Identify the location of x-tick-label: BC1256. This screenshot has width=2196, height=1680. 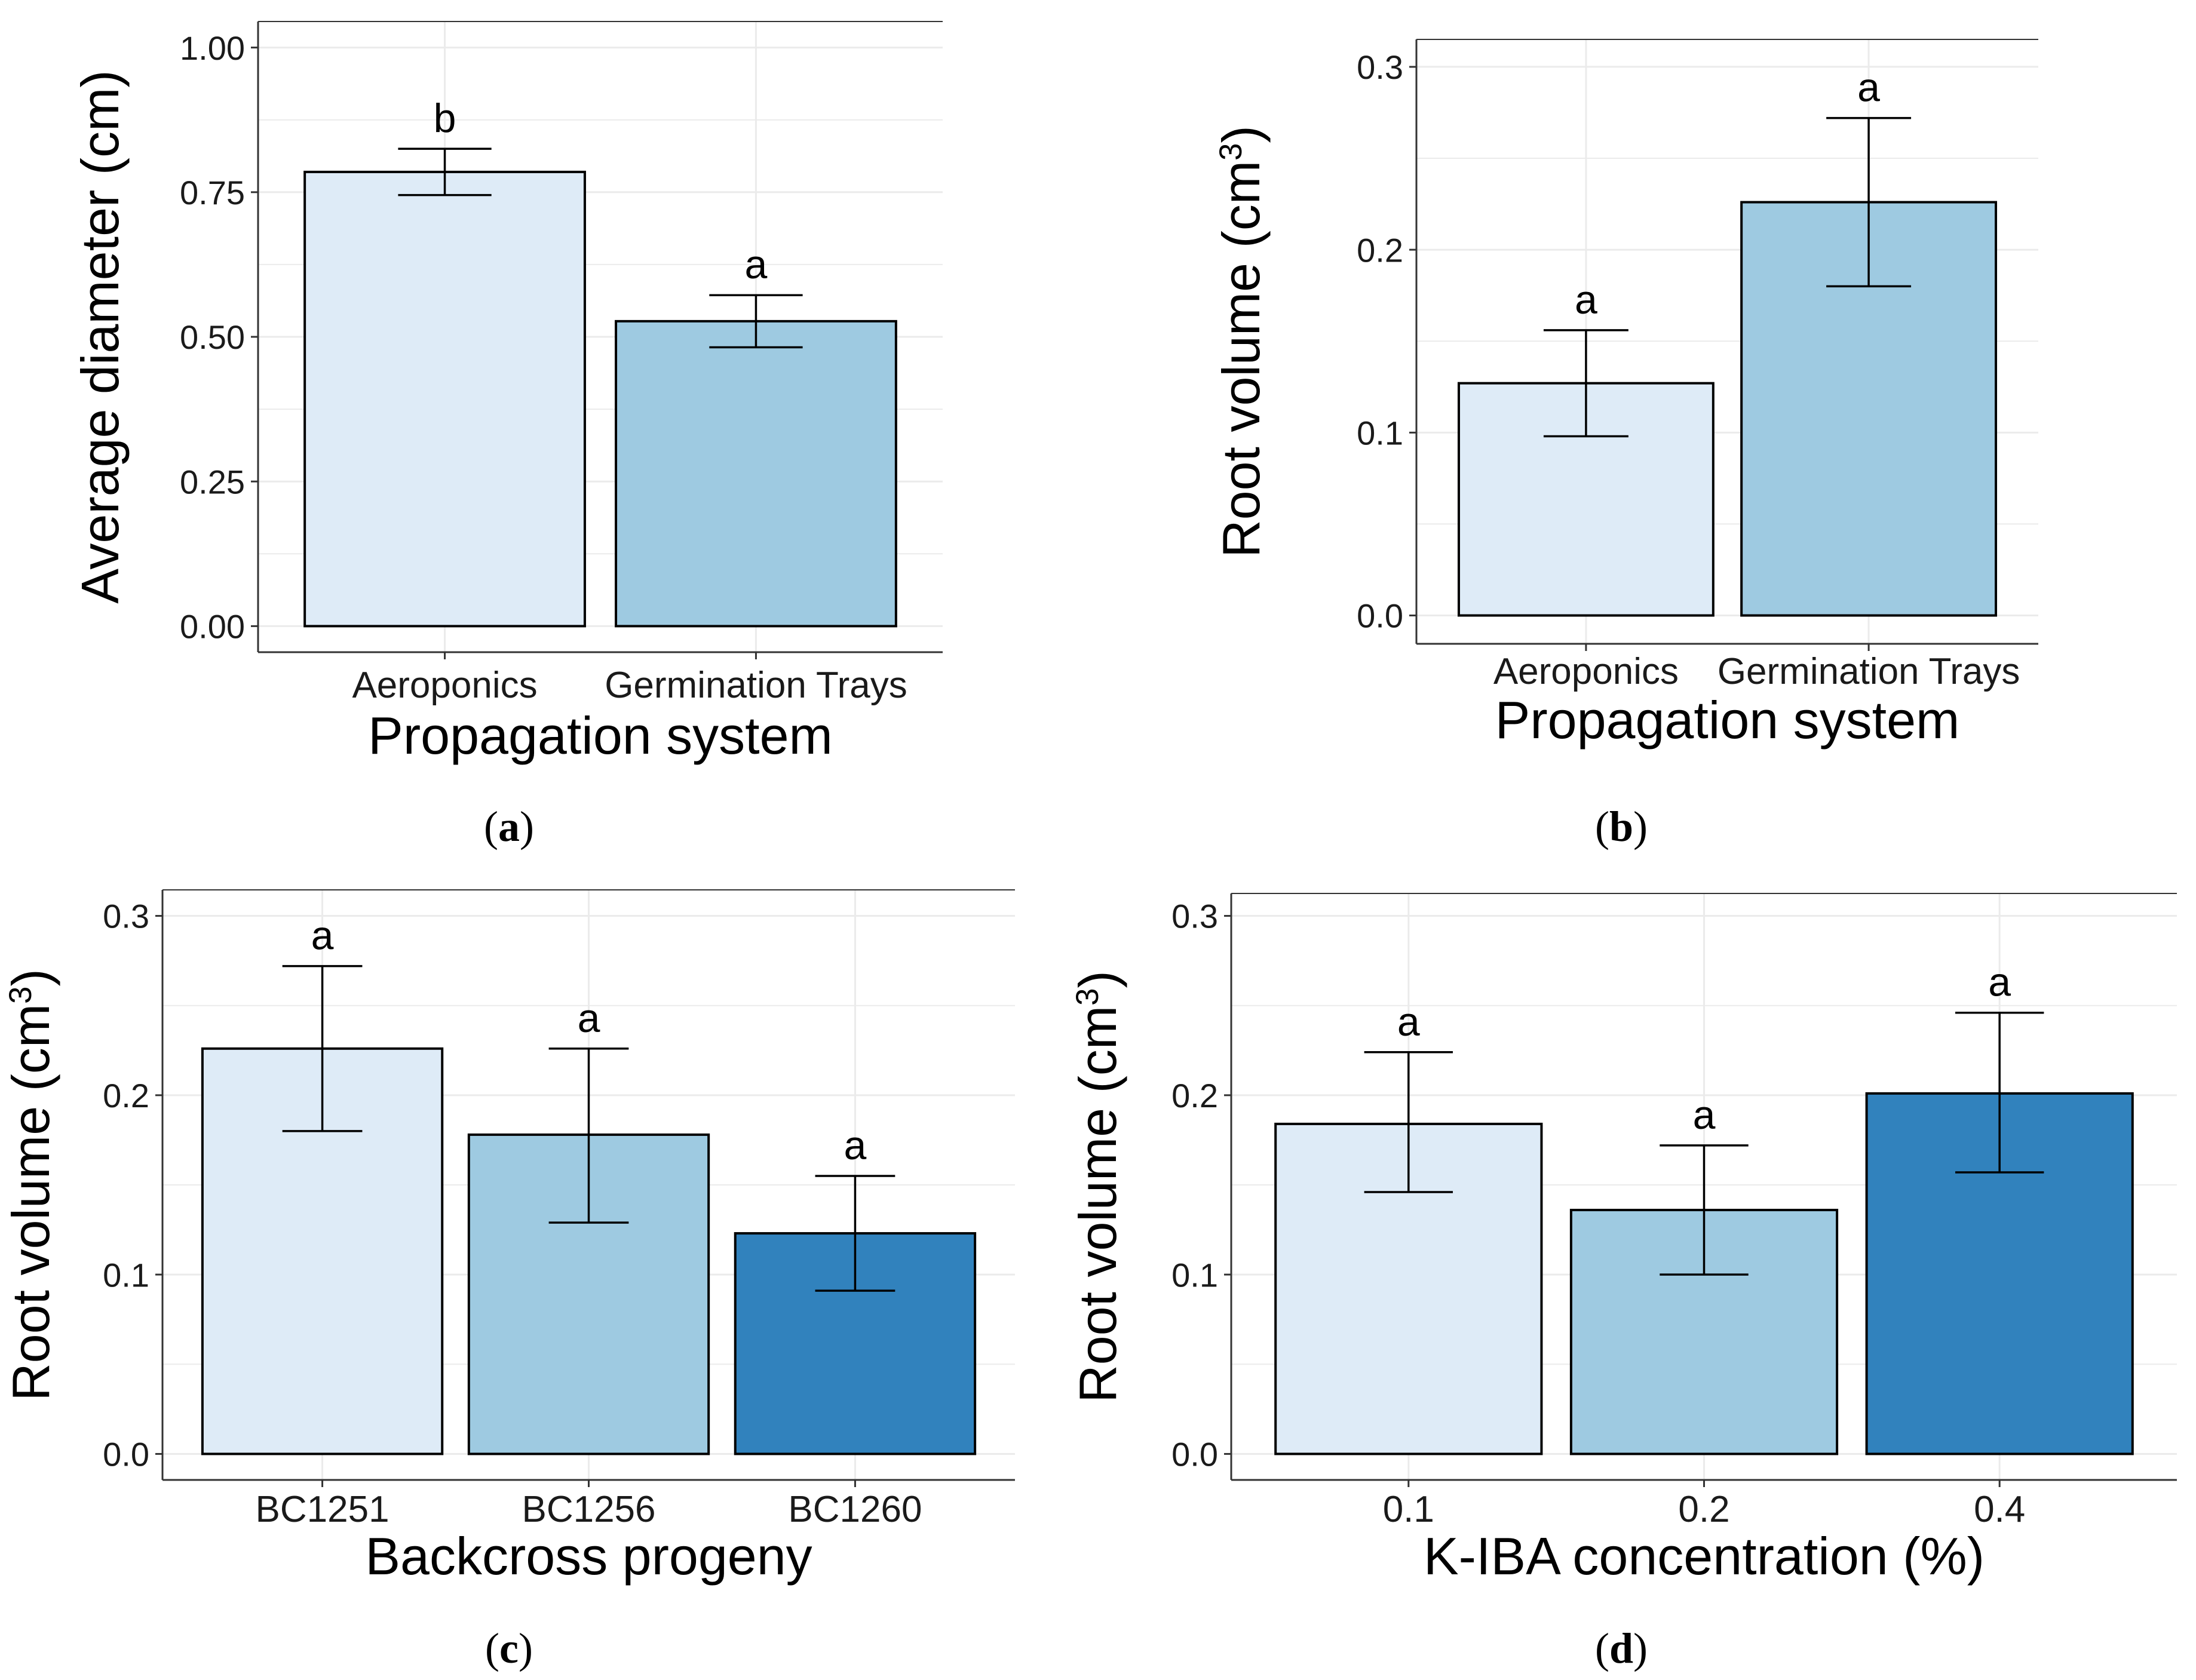
(588, 1509).